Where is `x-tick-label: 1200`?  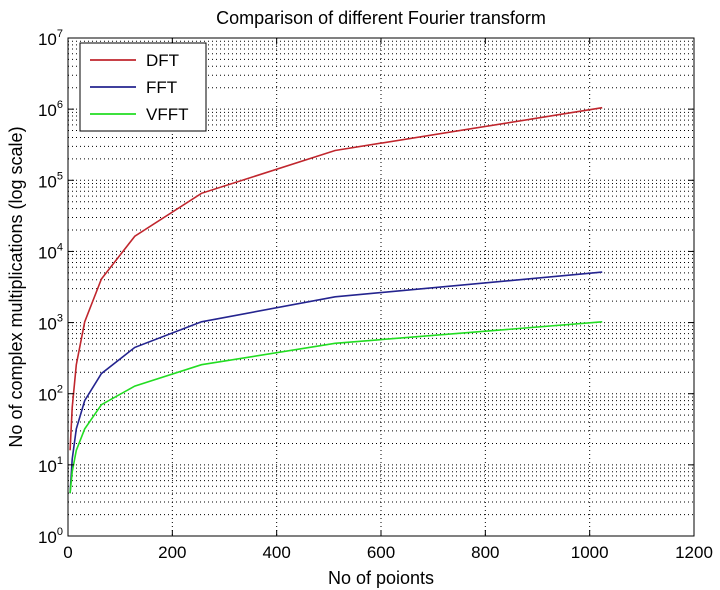 x-tick-label: 1200 is located at coordinates (694, 552).